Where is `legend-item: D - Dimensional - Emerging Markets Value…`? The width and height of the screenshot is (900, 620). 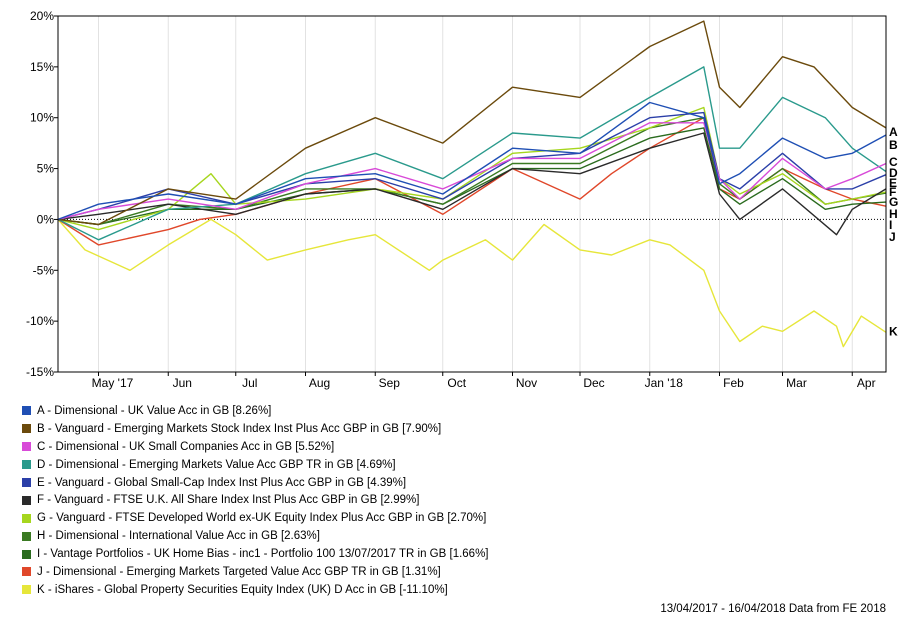
legend-item: D - Dimensional - Emerging Markets Value… is located at coordinates (372, 465).